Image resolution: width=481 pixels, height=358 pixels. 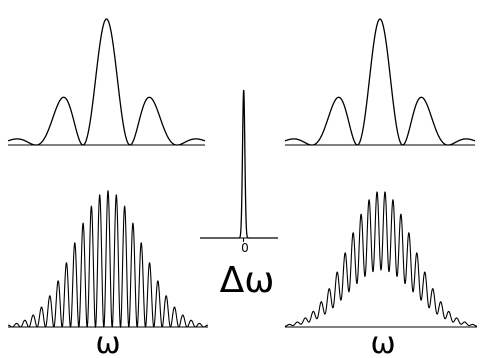 I want to click on curve-top-right, so click(x=380, y=82).